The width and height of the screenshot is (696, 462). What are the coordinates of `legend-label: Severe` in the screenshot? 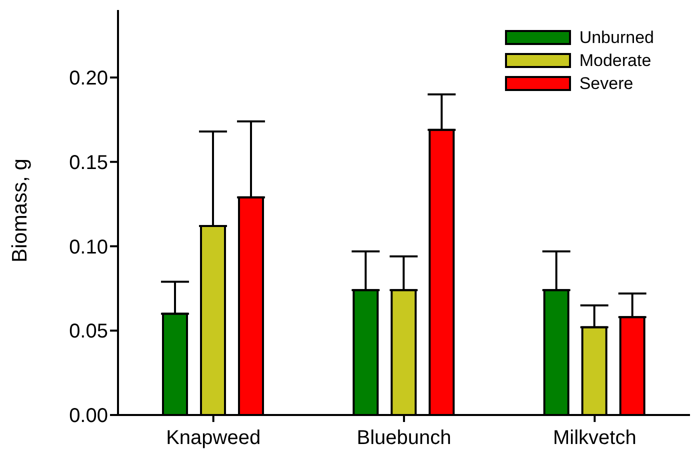 It's located at (606, 84).